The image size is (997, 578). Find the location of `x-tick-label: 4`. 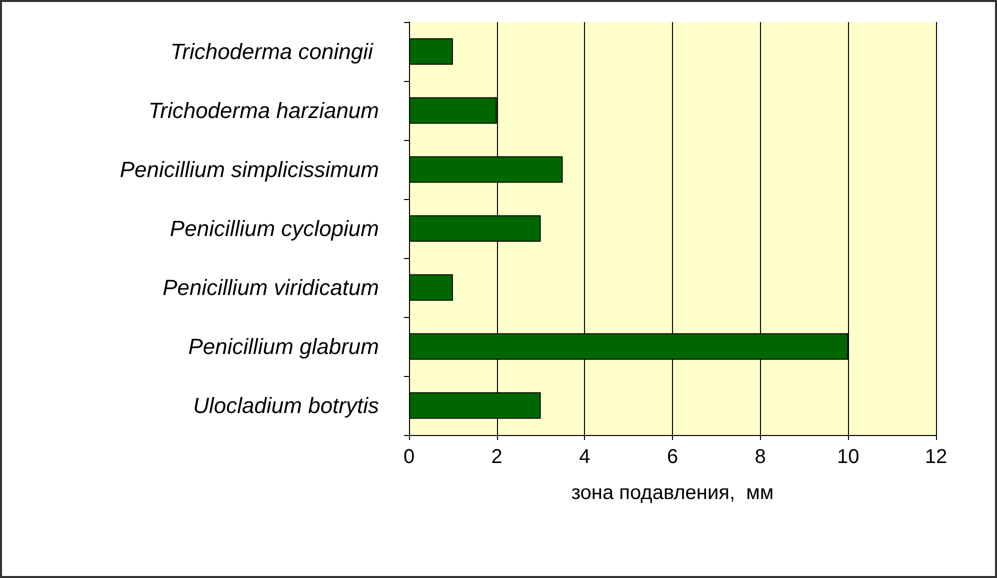

x-tick-label: 4 is located at coordinates (584, 457).